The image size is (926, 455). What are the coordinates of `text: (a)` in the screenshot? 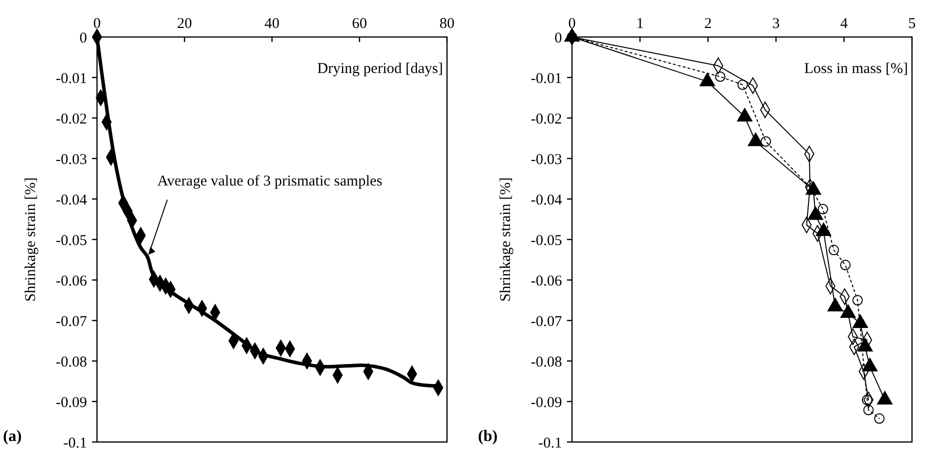 It's located at (12, 436).